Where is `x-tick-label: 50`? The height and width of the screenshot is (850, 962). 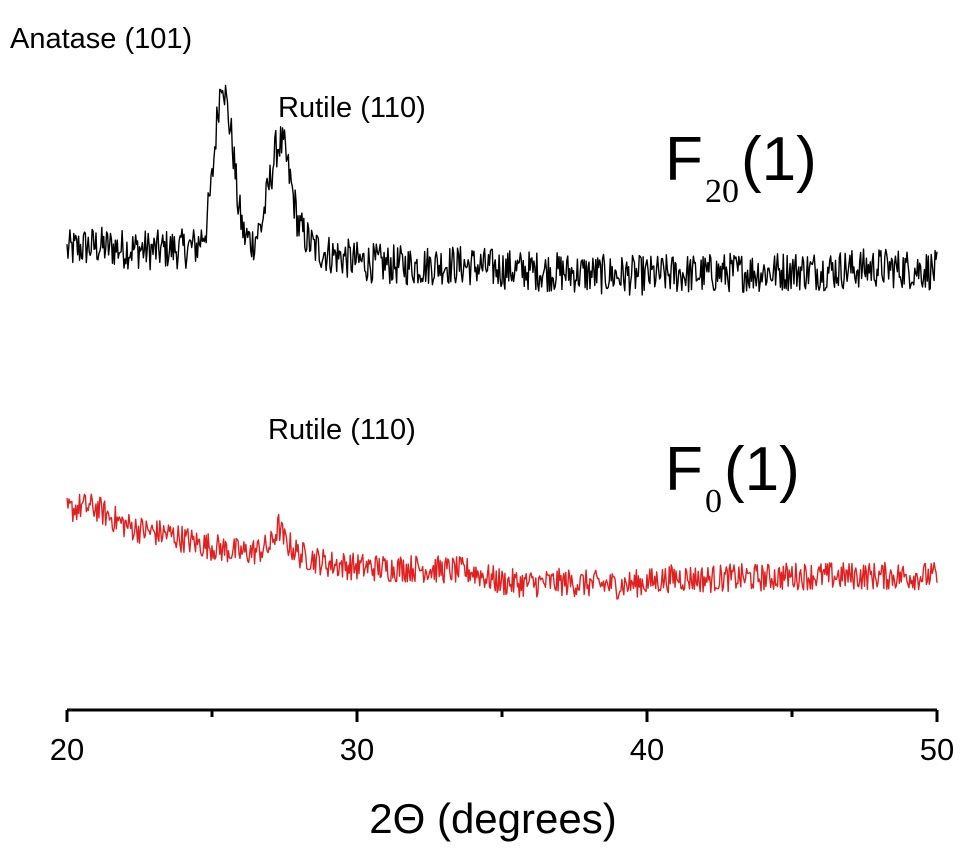
x-tick-label: 50 is located at coordinates (937, 749).